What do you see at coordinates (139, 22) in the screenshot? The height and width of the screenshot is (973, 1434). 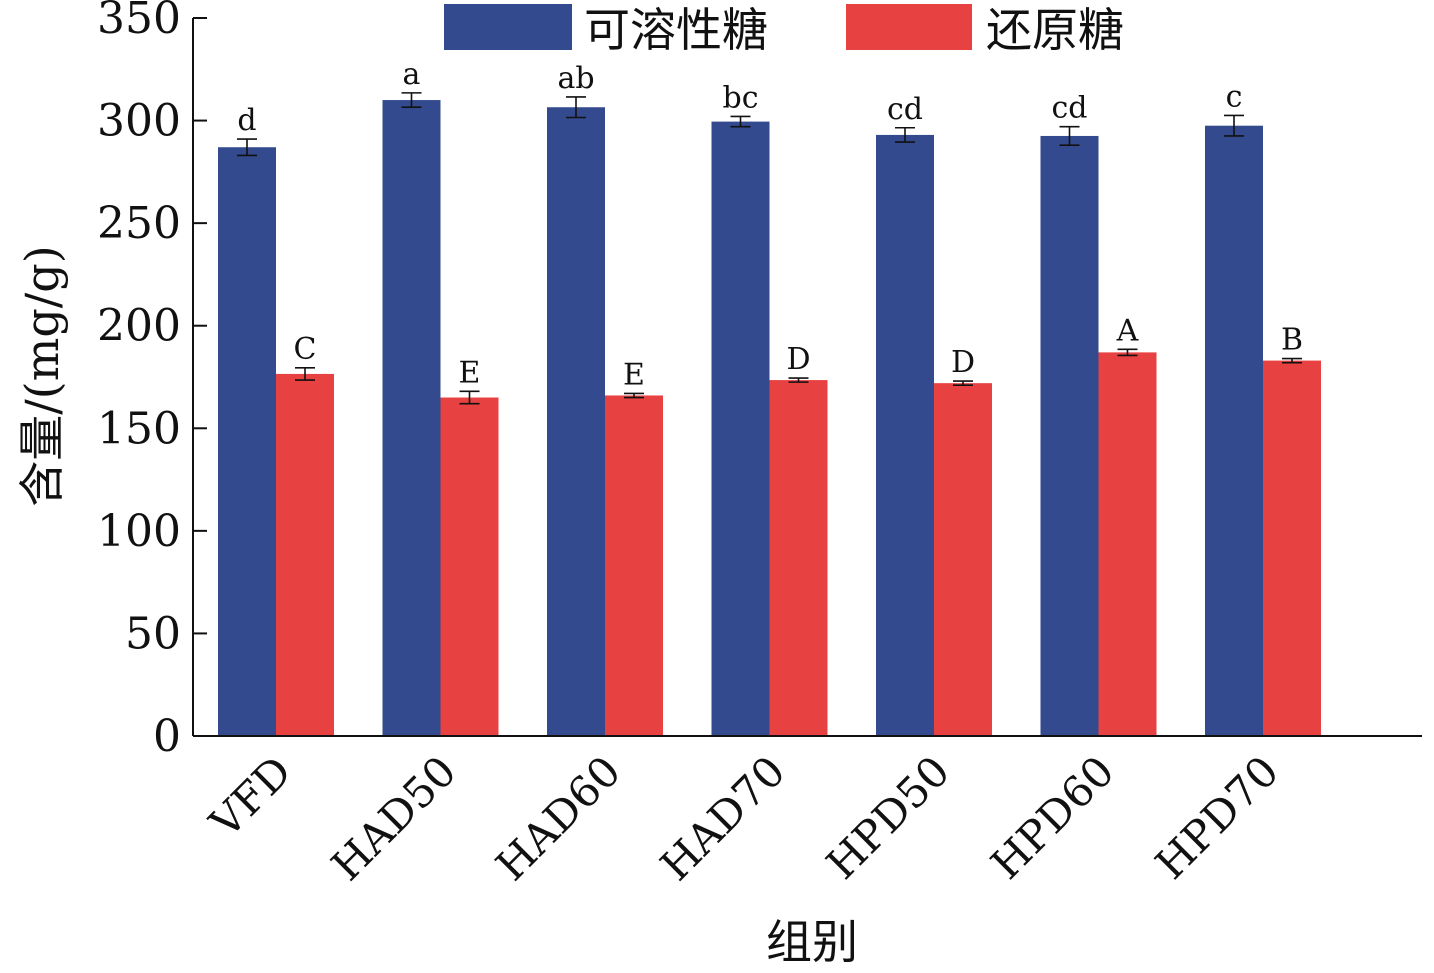 I see `y-tick-label-350: 350` at bounding box center [139, 22].